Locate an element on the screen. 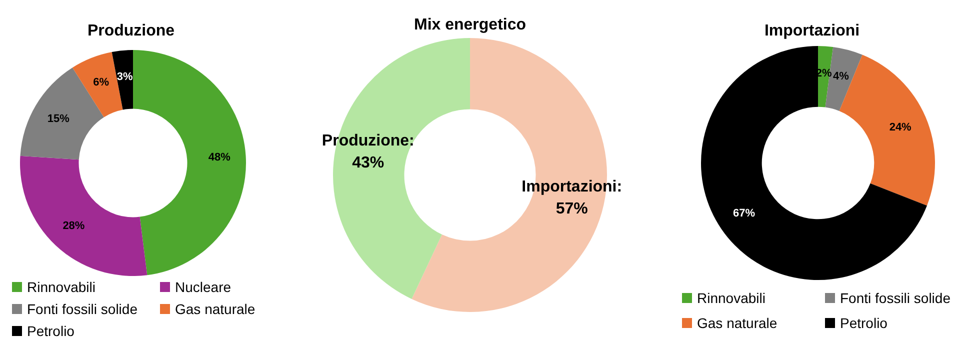 This screenshot has width=964, height=342. data-label: 15% is located at coordinates (58, 118).